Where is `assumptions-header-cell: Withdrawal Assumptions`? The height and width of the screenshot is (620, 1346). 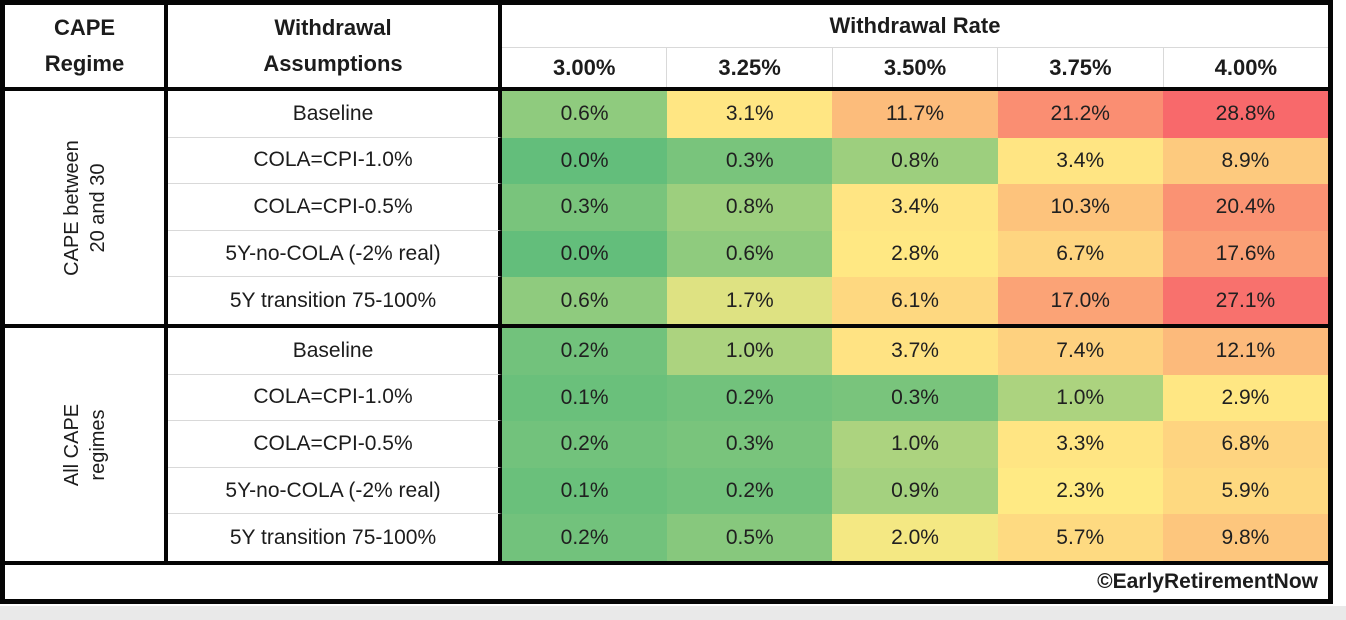 assumptions-header-cell: Withdrawal Assumptions is located at coordinates (335, 46).